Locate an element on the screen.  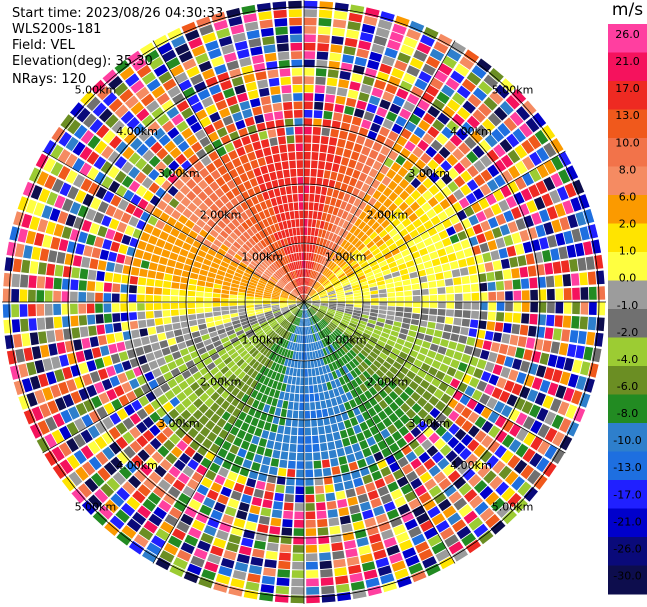
azimuth-spoke is located at coordinates (173, 377).